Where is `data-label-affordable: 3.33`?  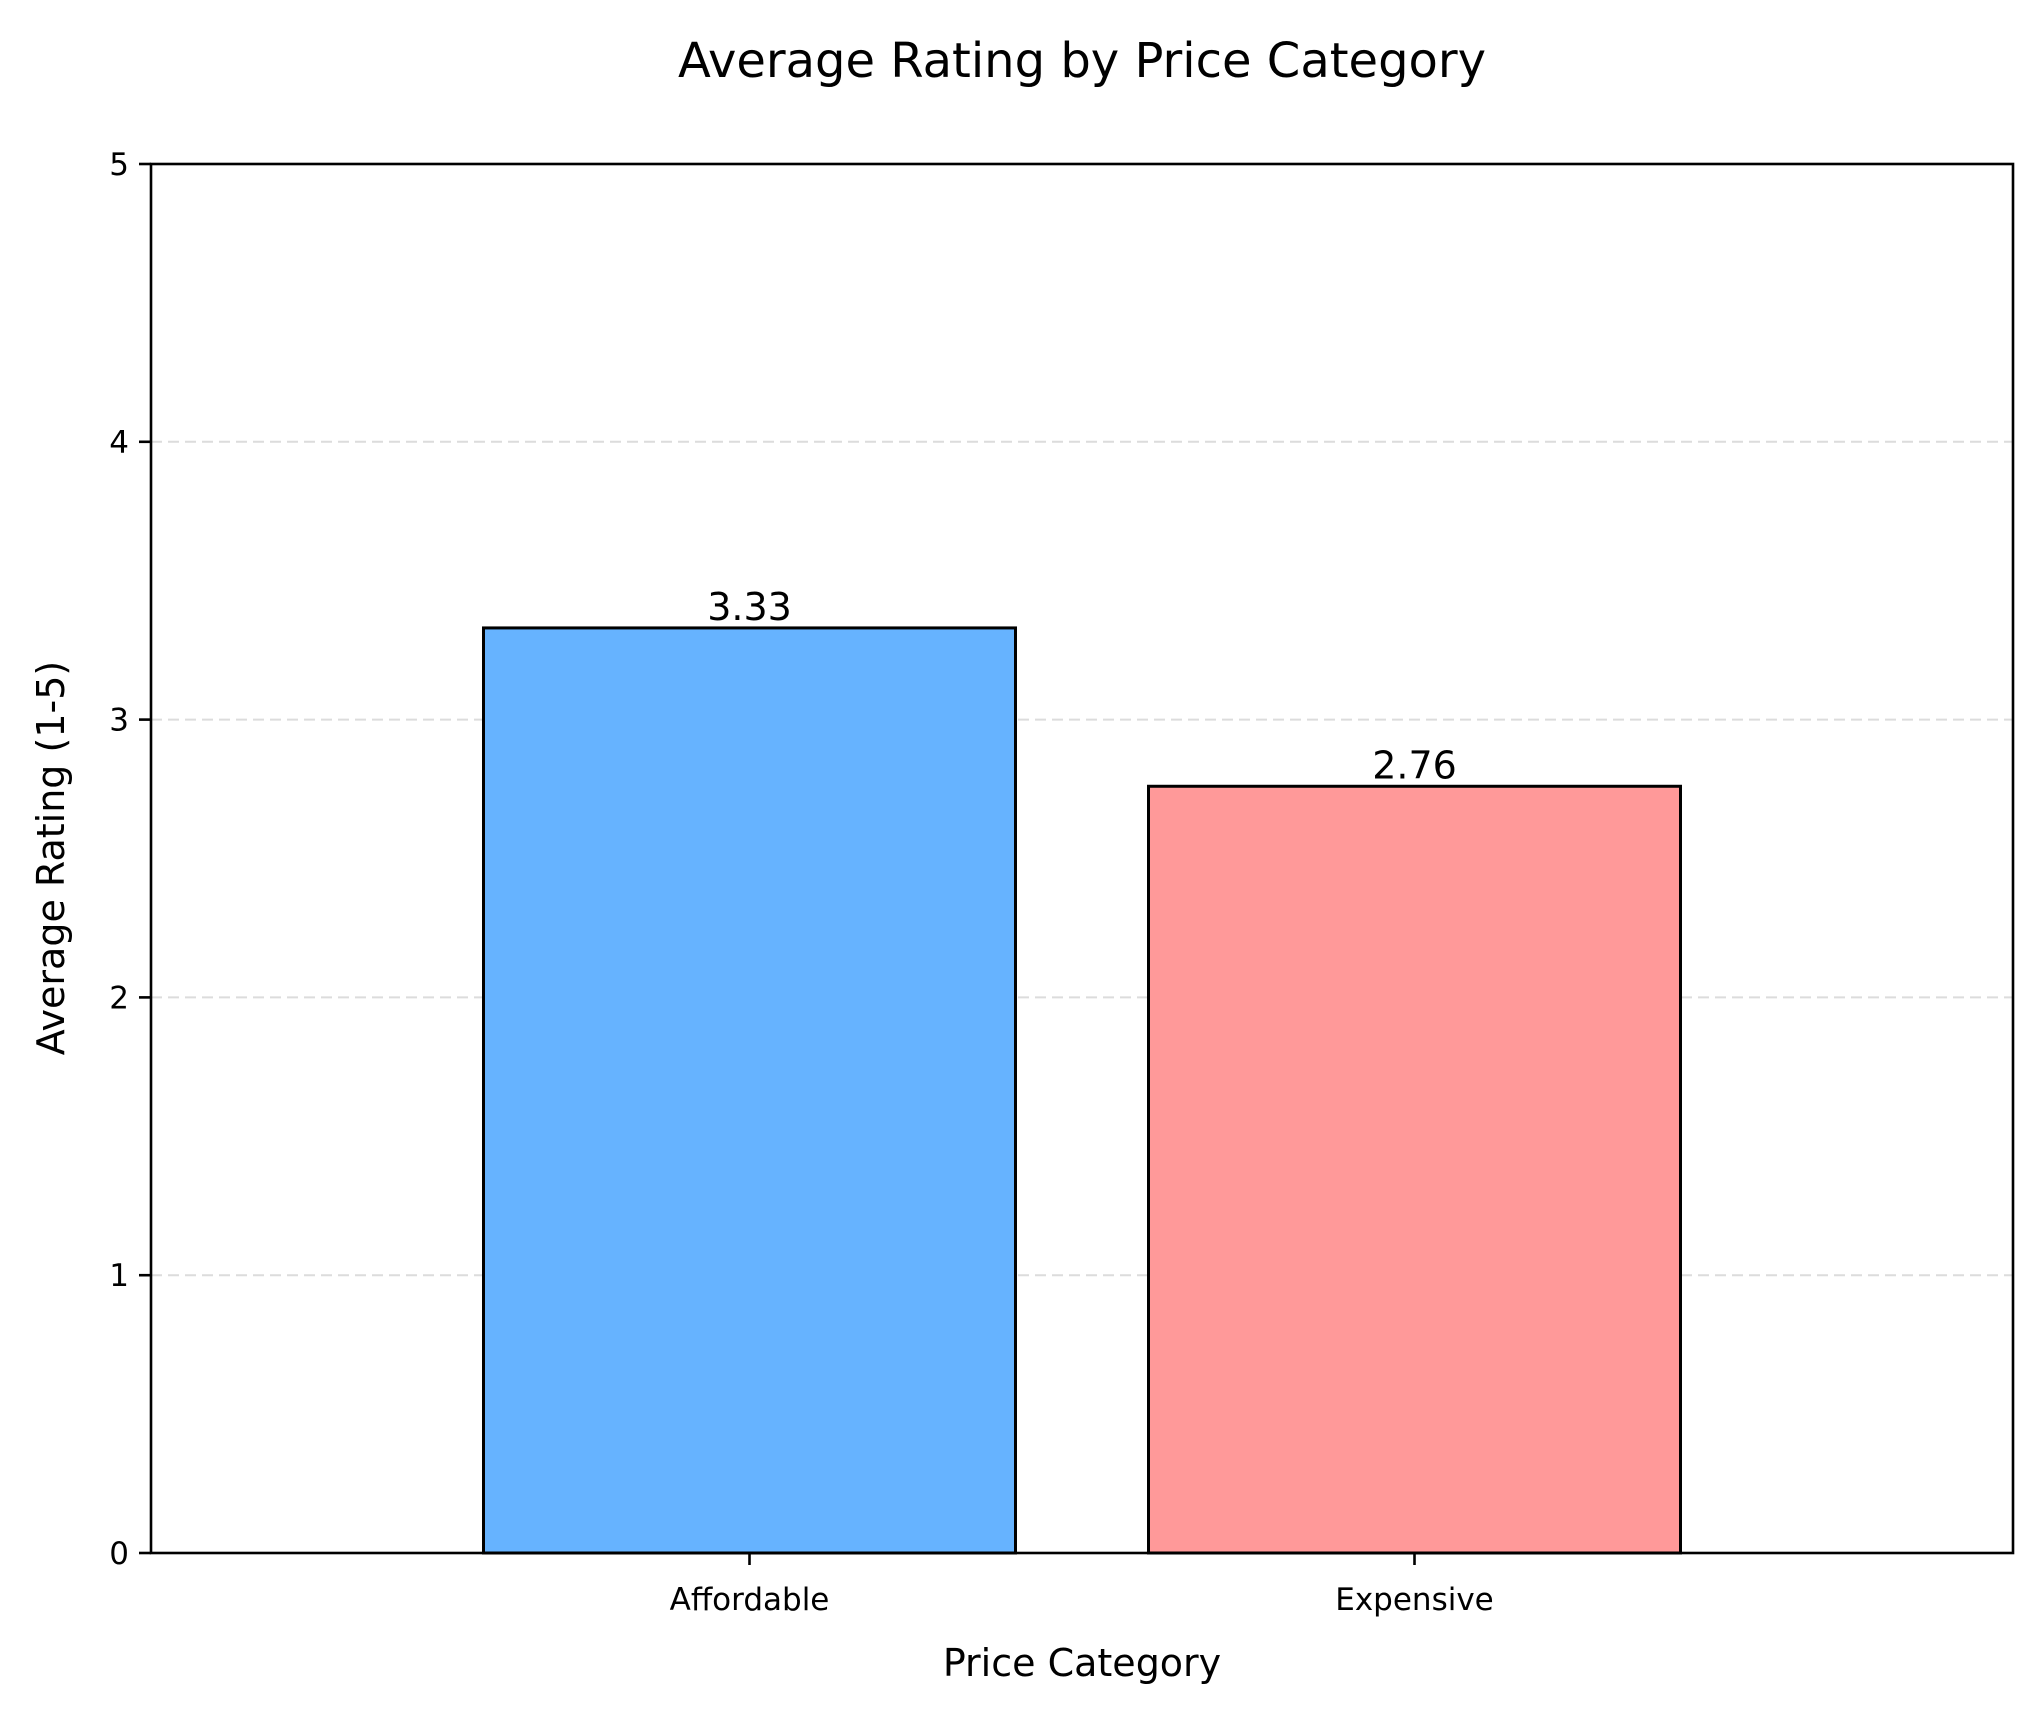 data-label-affordable: 3.33 is located at coordinates (749, 607).